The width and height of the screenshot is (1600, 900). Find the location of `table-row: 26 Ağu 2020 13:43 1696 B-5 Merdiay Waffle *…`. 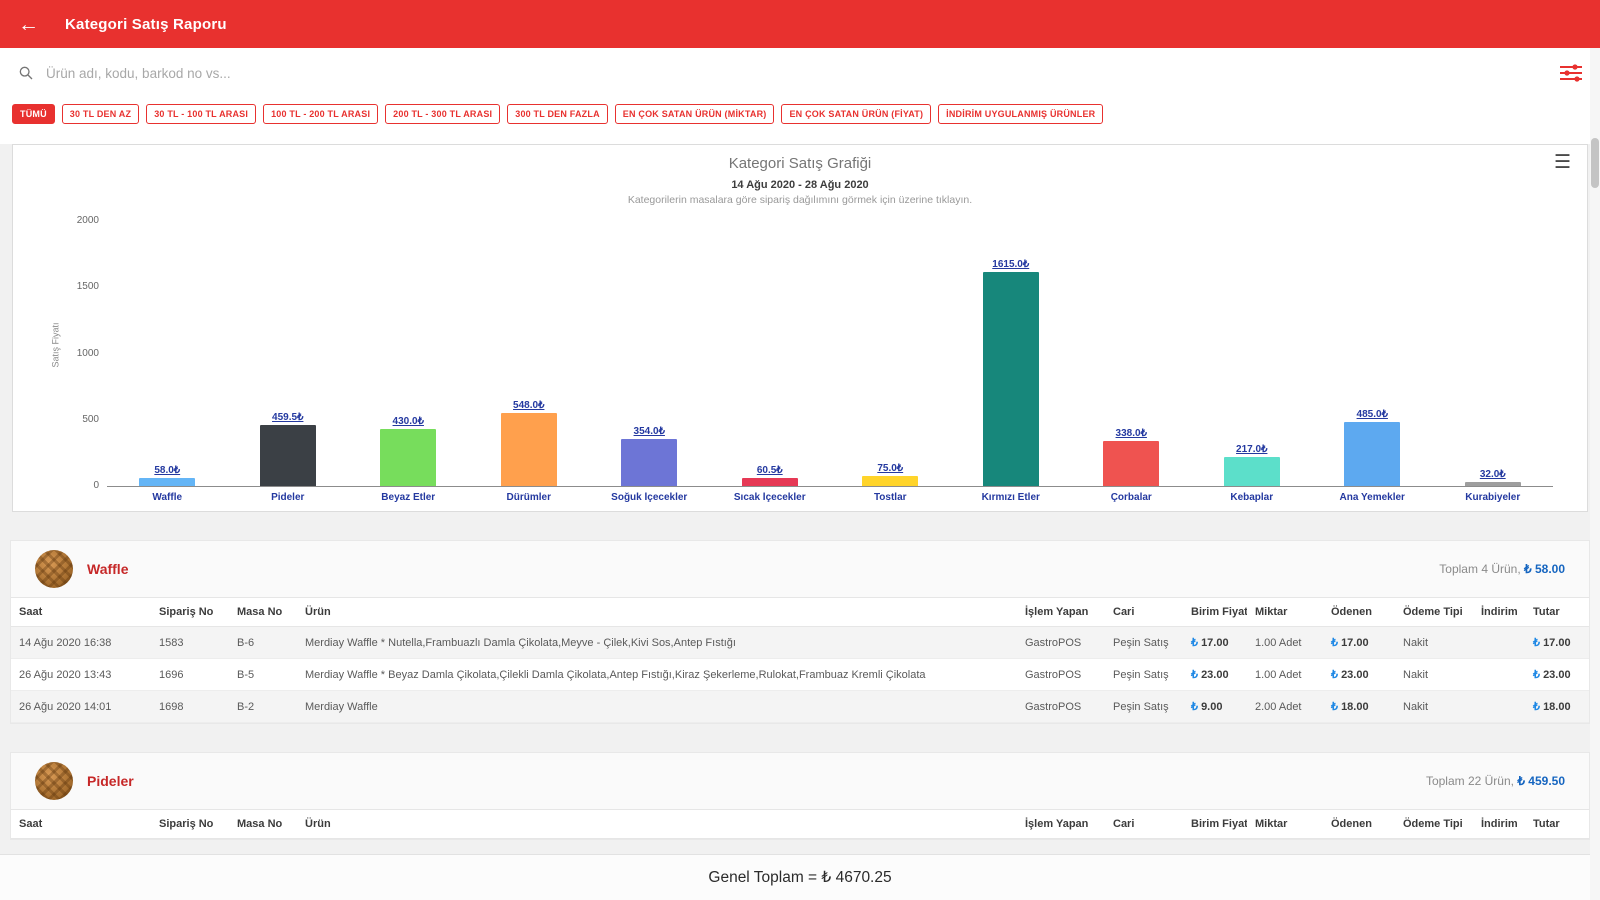

table-row: 26 Ağu 2020 13:43 1696 B-5 Merdiay Waffle *… is located at coordinates (800, 674).